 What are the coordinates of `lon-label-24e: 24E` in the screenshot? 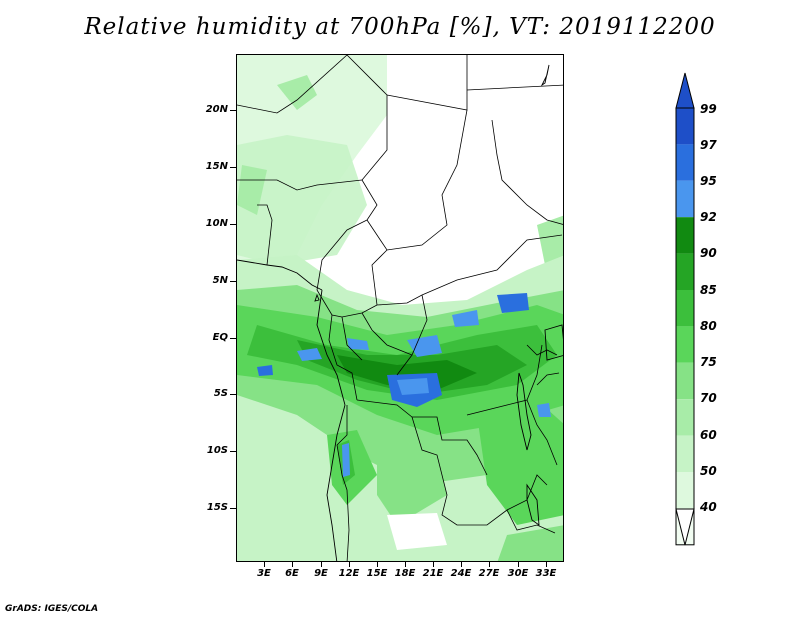 It's located at (461, 573).